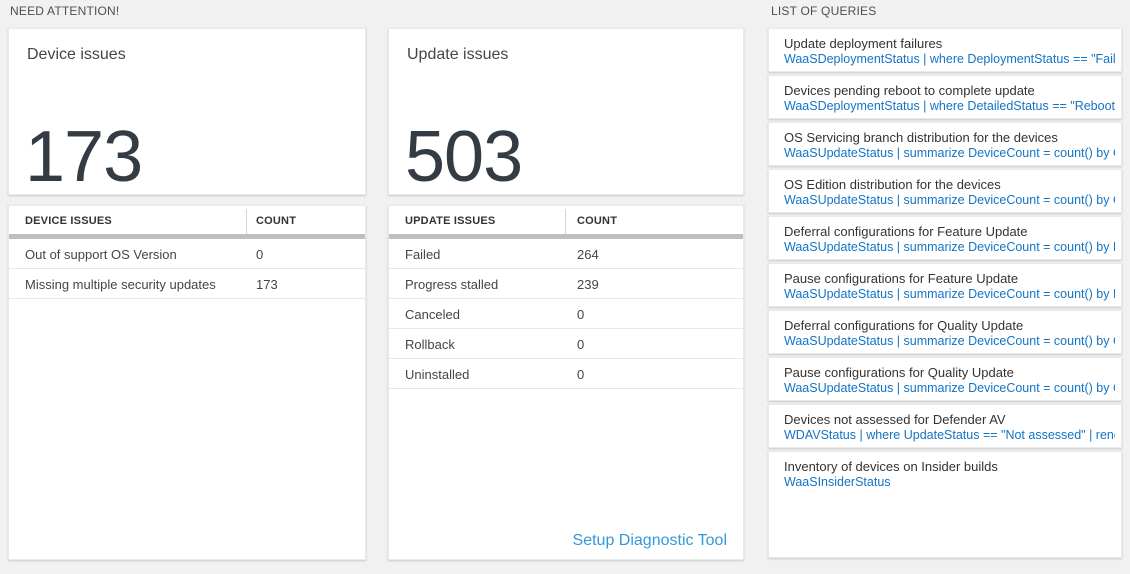 This screenshot has height=574, width=1130. Describe the element at coordinates (120, 284) in the screenshot. I see `row-label: Missing multiple security updates` at that location.